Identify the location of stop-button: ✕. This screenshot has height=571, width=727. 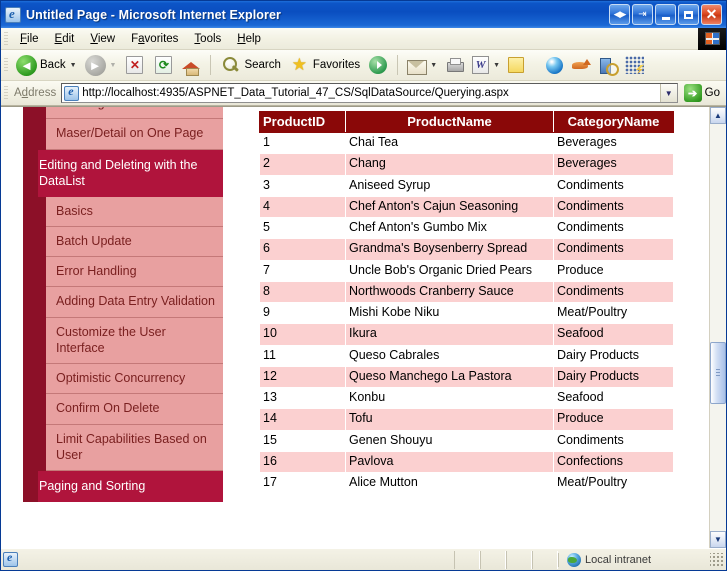
(134, 65).